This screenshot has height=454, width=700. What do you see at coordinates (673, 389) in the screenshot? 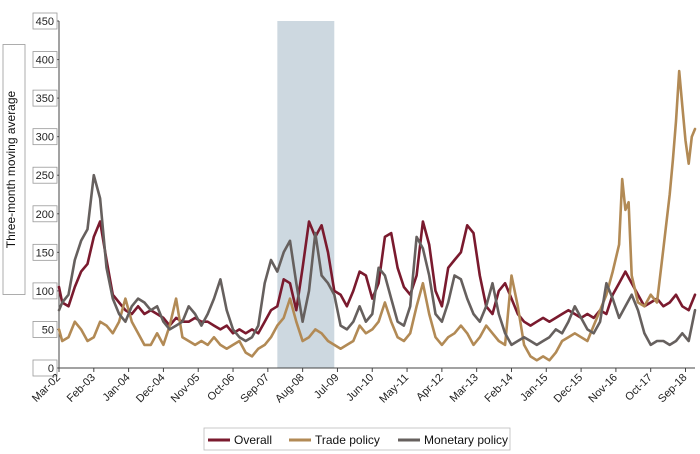
I see `x-tick-label: Sep-18` at bounding box center [673, 389].